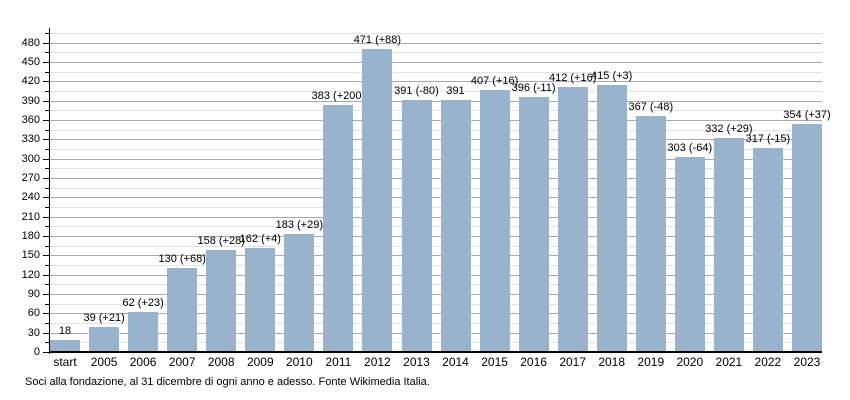 The image size is (850, 400). Describe the element at coordinates (729, 129) in the screenshot. I see `bar-value-label: 332 (+29)` at that location.